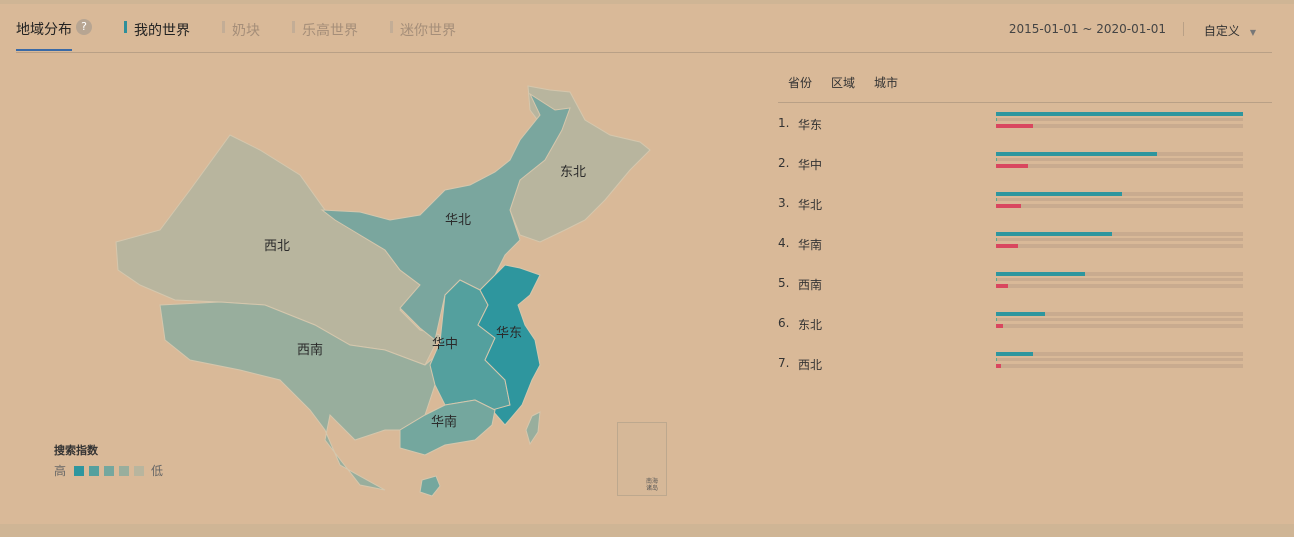  What do you see at coordinates (84, 27) in the screenshot?
I see `help-icon: ?` at bounding box center [84, 27].